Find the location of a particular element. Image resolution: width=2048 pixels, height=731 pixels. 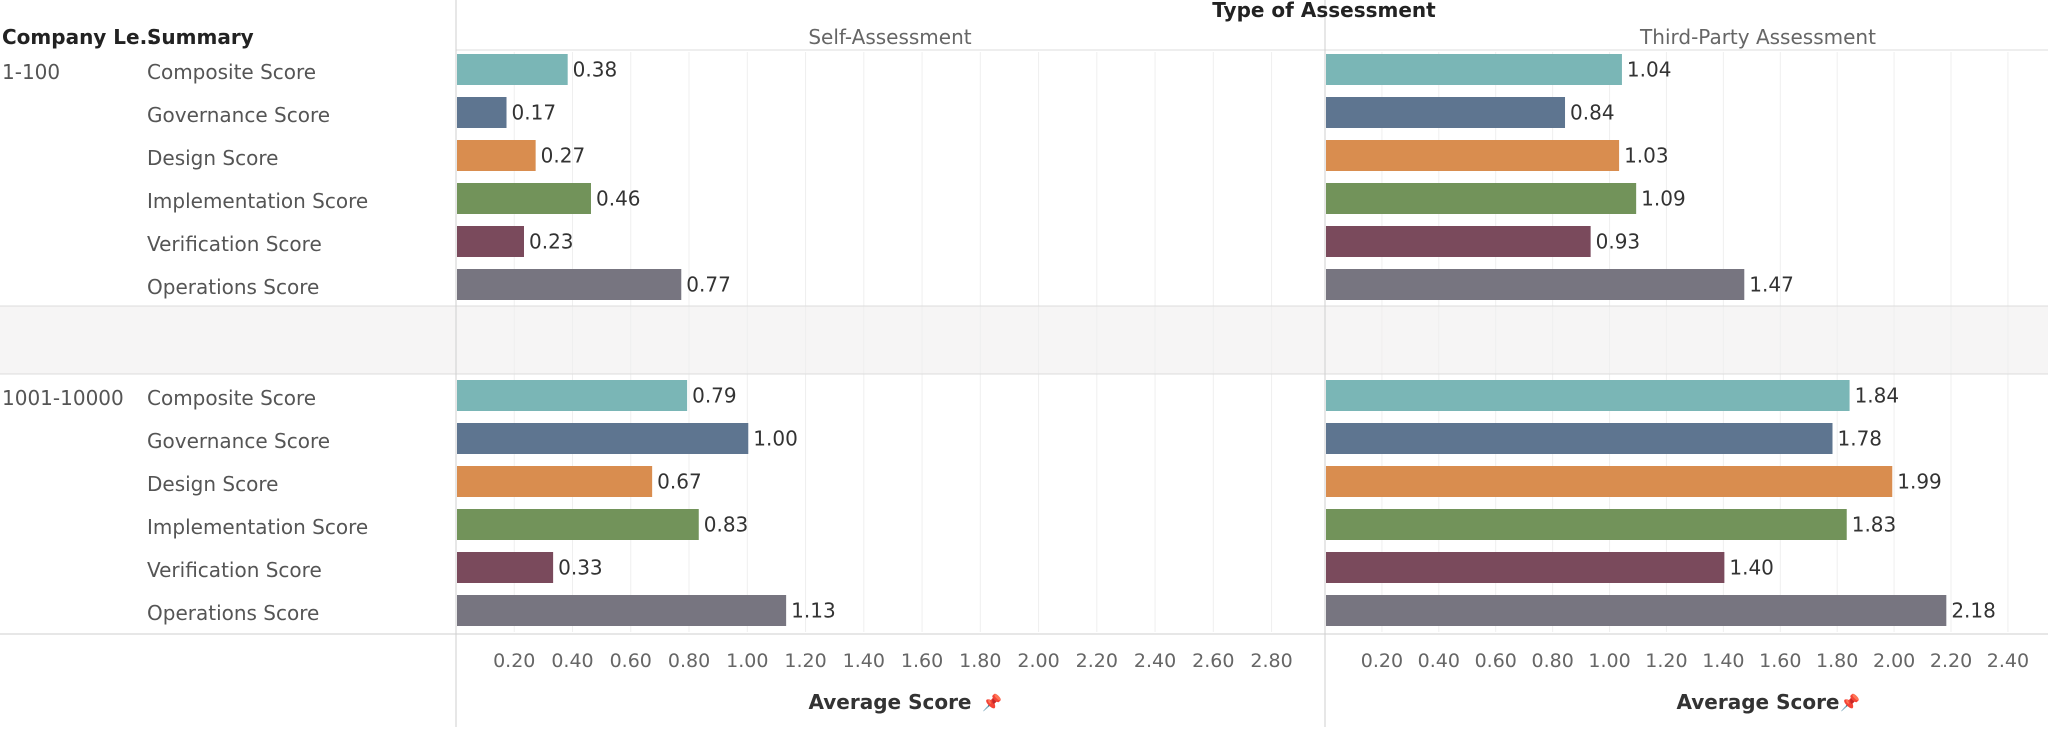

x-tick-self-assessment-5: 1.20 is located at coordinates (805, 661).